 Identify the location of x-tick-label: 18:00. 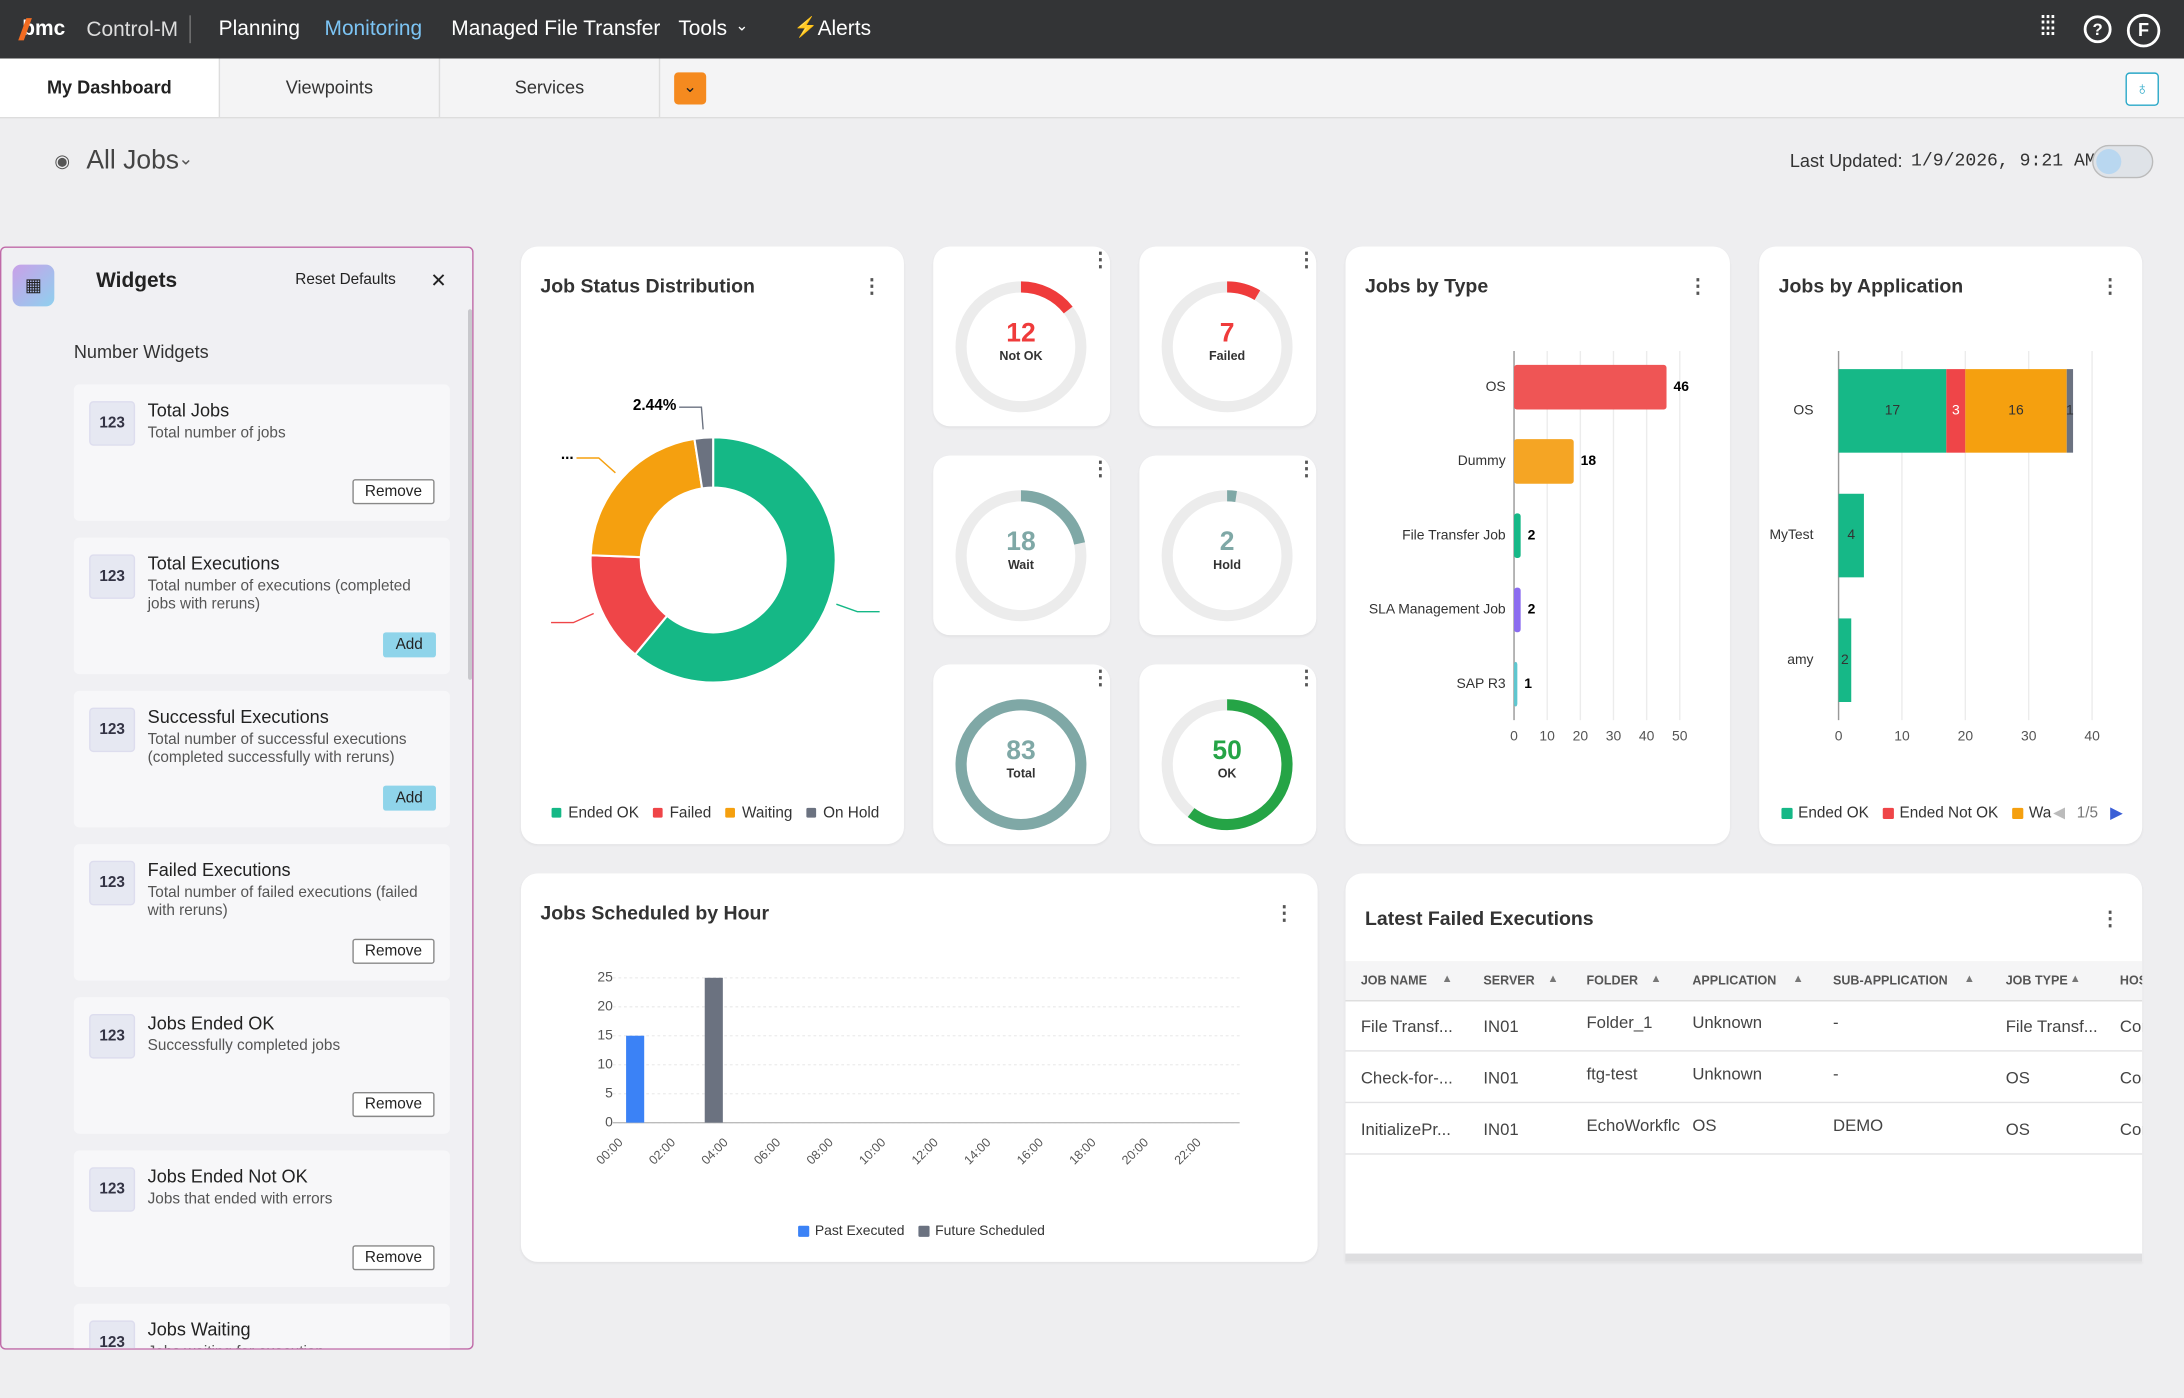
(1083, 1151).